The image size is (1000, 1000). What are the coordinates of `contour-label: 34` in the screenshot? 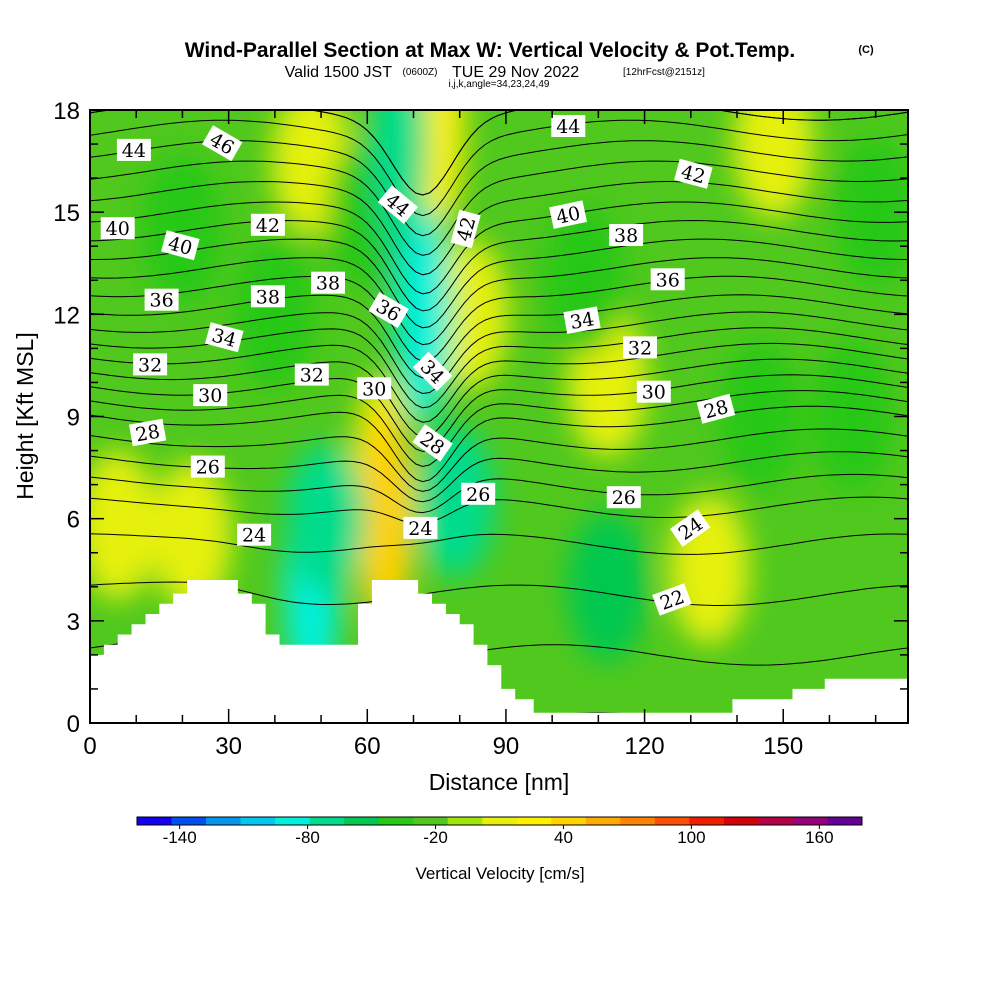 It's located at (582, 320).